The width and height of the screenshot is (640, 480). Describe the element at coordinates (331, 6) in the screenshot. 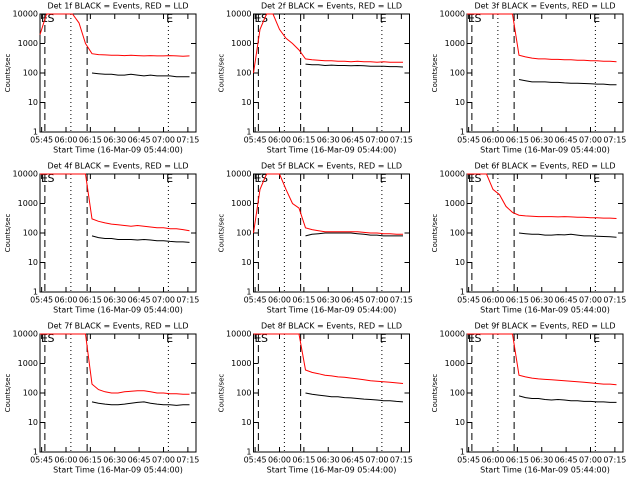

I see `chart-title: Det 2f BLACK = Events, RED = LLD` at that location.